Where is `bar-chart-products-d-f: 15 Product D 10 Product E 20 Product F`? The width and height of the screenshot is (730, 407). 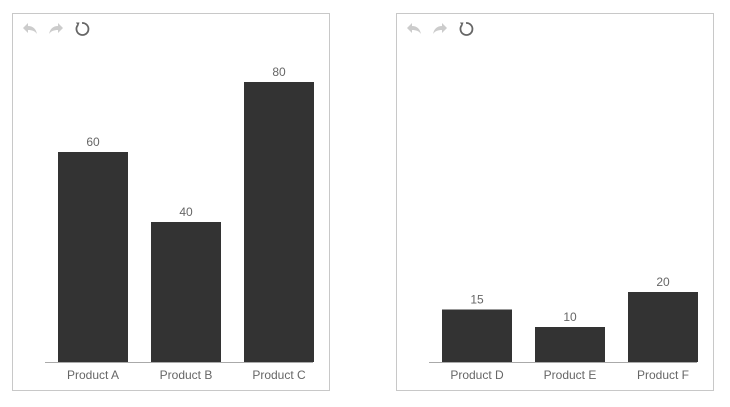
bar-chart-products-d-f: 15 Product D 10 Product E 20 Product F is located at coordinates (563, 328).